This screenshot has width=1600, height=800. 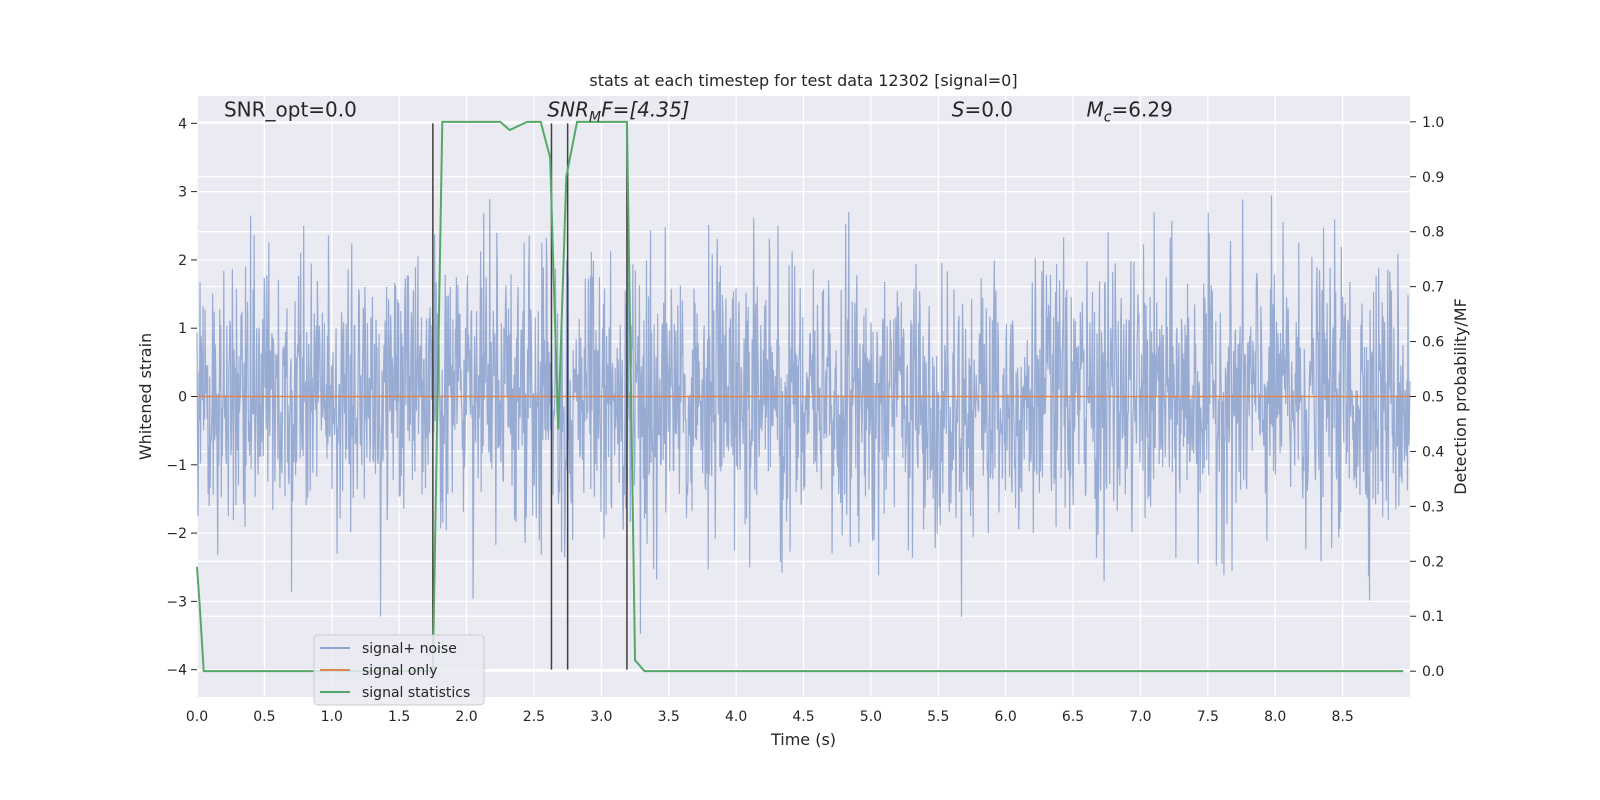 I want to click on y2-tick-label: 0.6, so click(x=1433, y=343).